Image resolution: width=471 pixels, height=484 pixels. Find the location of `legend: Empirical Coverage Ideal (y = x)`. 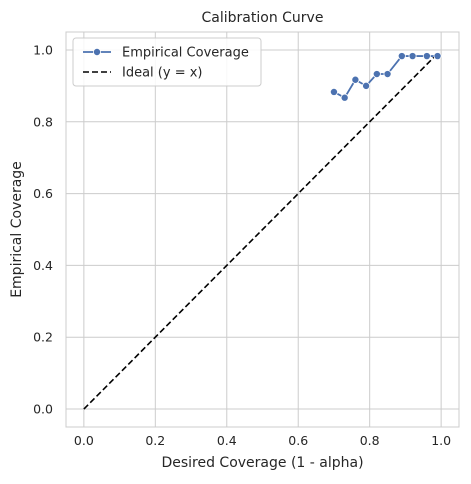

legend: Empirical Coverage Ideal (y = x) is located at coordinates (167, 62).